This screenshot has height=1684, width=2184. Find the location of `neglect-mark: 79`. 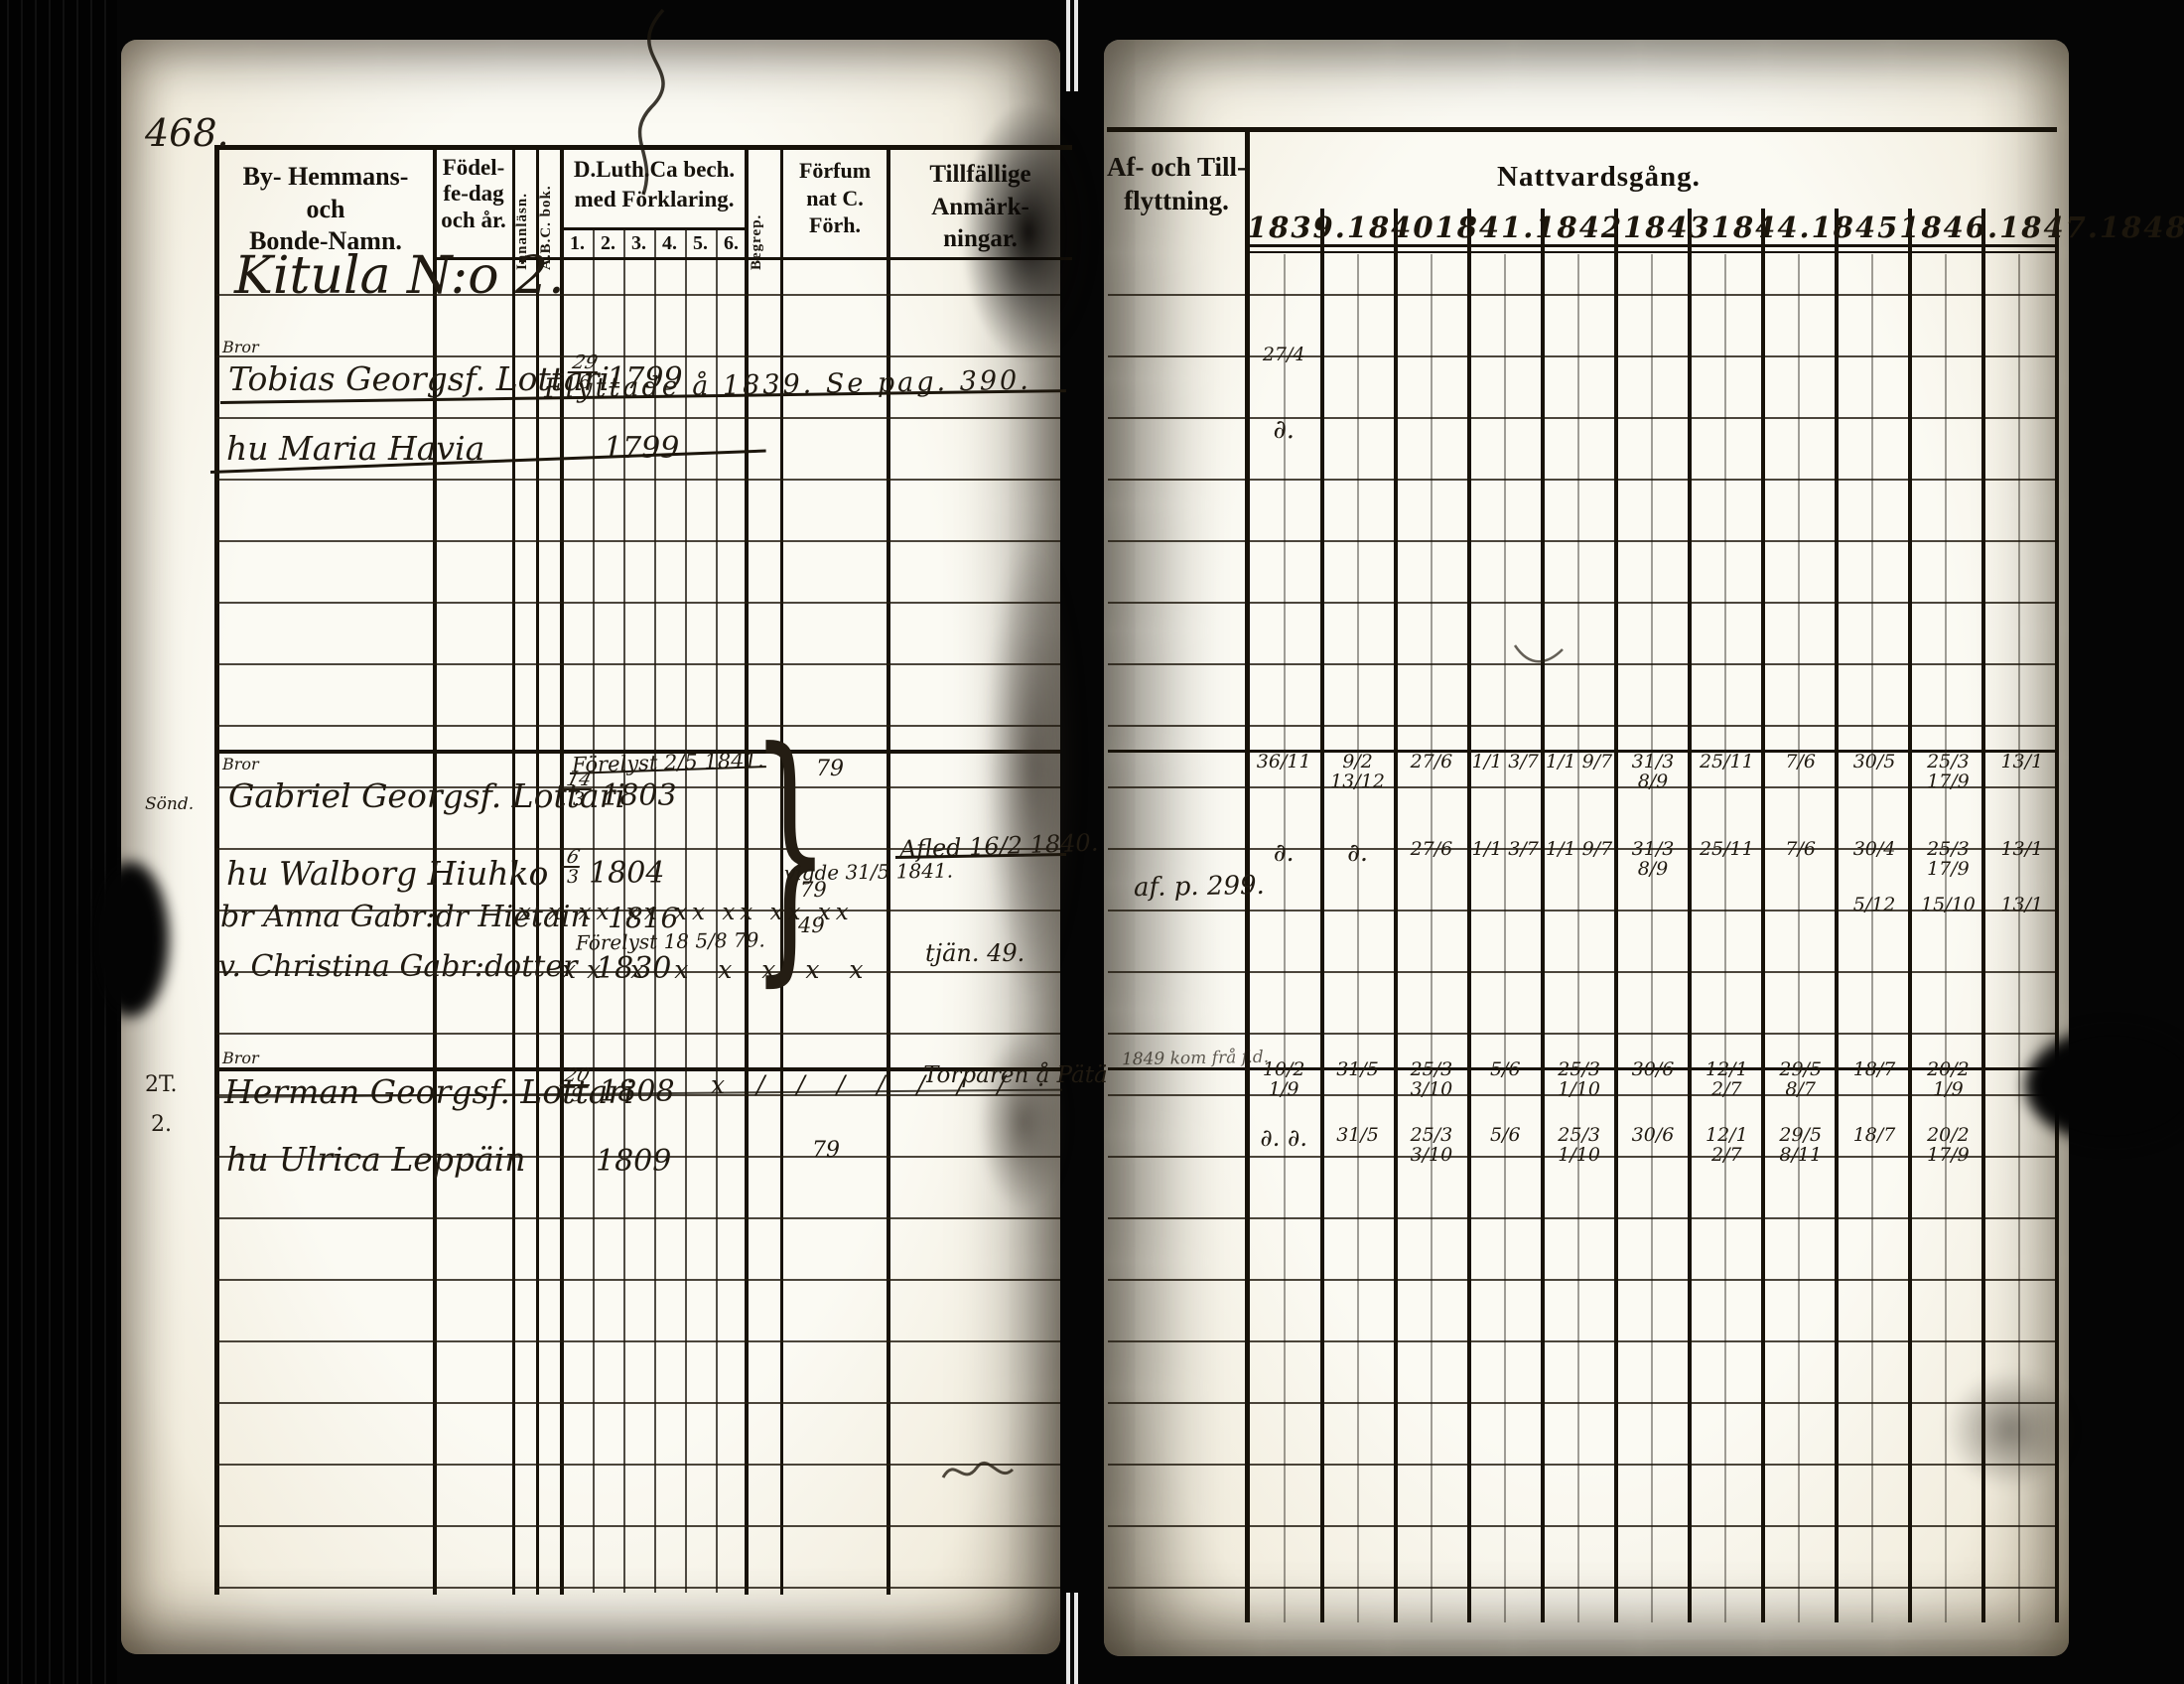

neglect-mark: 79 is located at coordinates (830, 769).